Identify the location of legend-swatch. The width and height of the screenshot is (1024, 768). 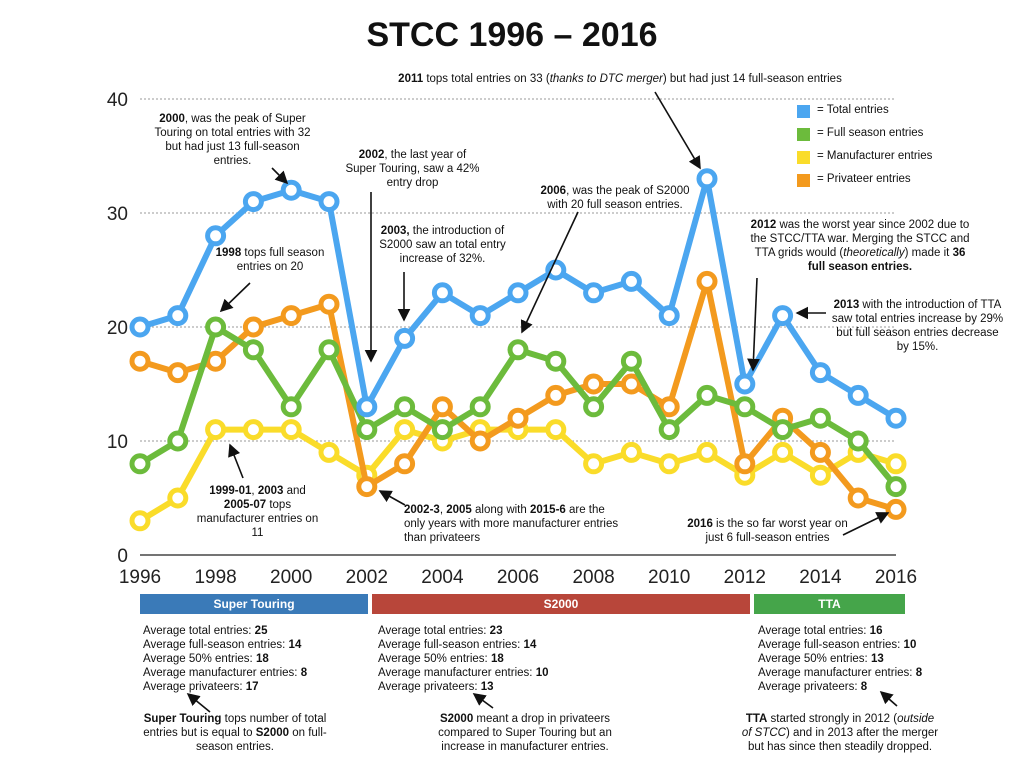
(803, 180).